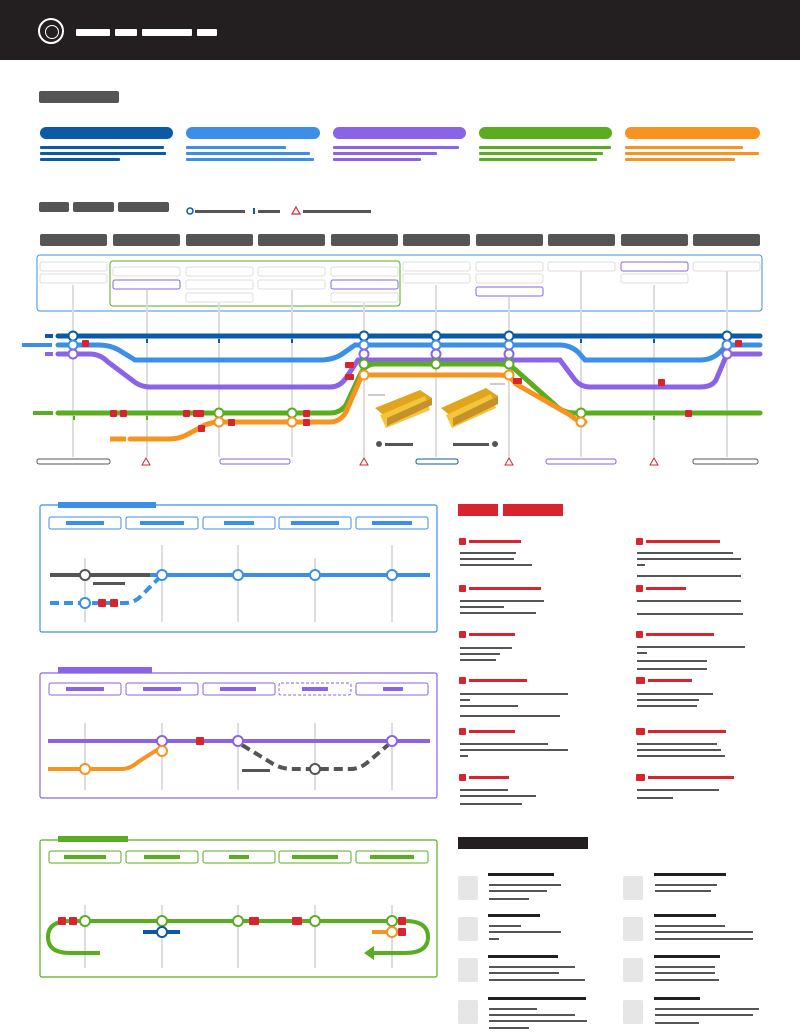 The image size is (800, 1033). What do you see at coordinates (51, 31) in the screenshot?
I see `ge-monogram-logo-icon` at bounding box center [51, 31].